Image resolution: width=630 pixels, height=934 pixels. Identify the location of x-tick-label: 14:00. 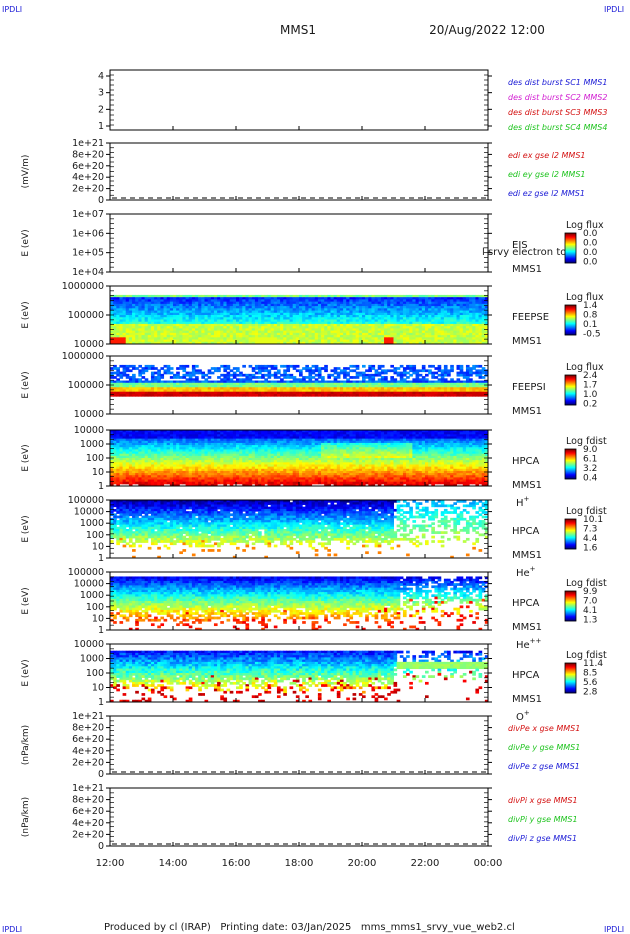
(173, 863).